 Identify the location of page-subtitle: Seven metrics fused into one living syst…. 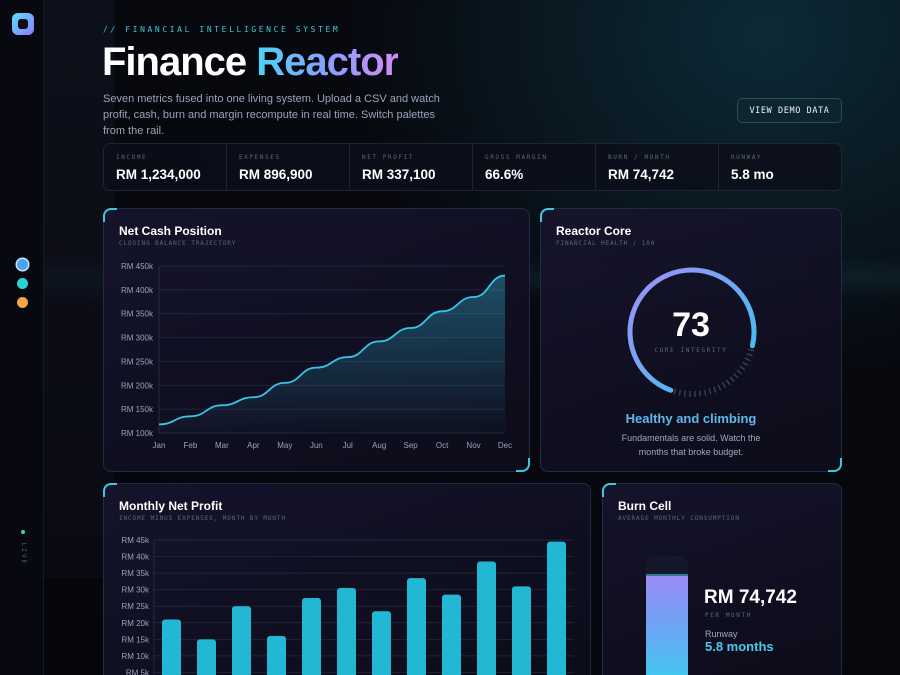
(271, 115).